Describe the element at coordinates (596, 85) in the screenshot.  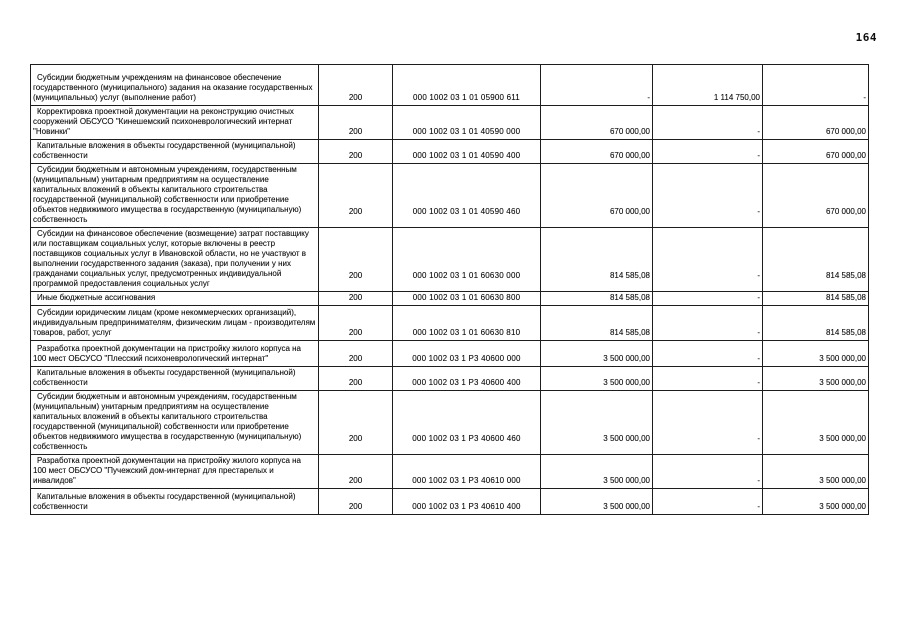
I see `amount-col1-cell: -` at that location.